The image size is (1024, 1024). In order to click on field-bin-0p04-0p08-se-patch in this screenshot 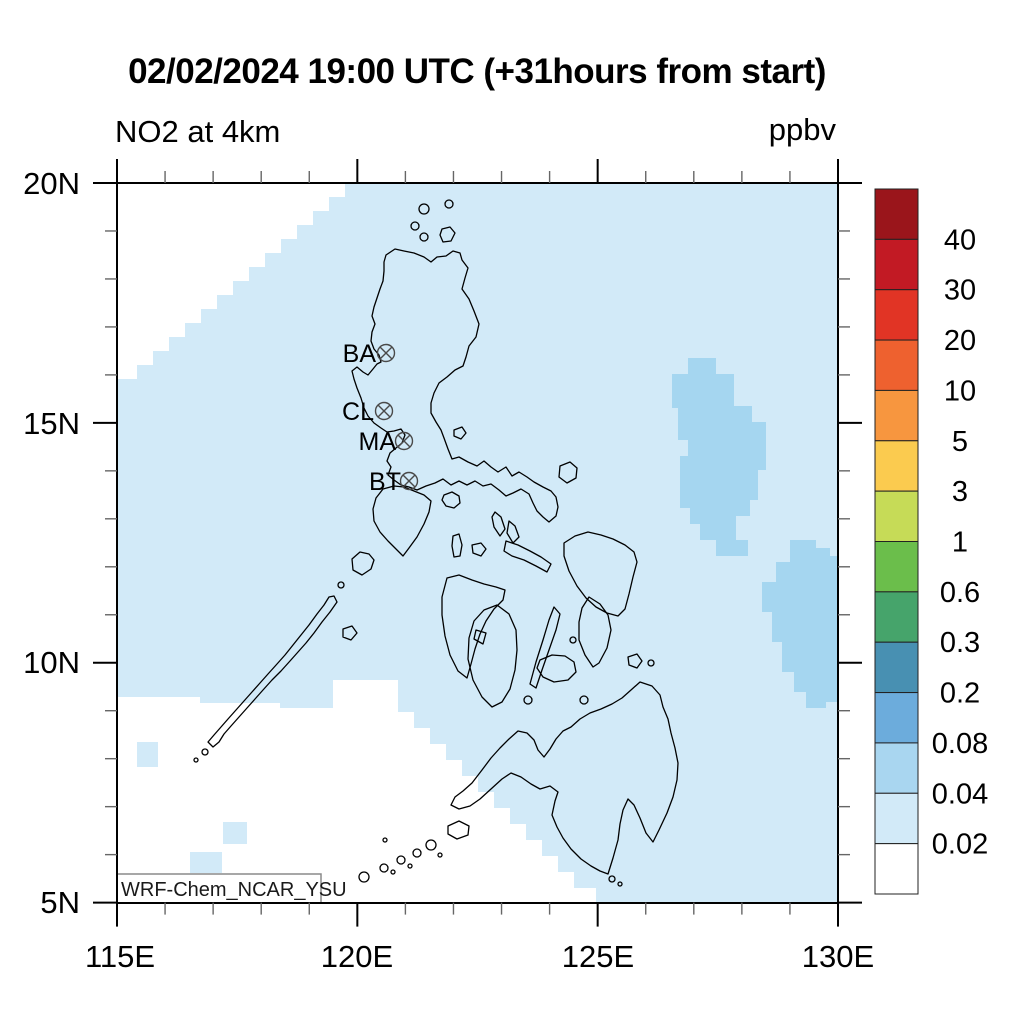, I will do `click(800, 624)`.